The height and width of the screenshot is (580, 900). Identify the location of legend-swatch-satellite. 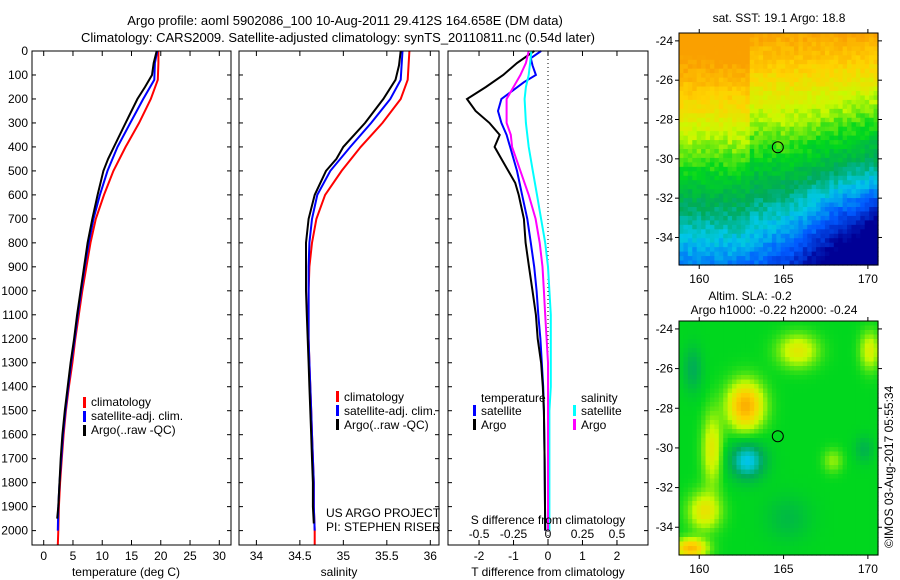
(84, 416).